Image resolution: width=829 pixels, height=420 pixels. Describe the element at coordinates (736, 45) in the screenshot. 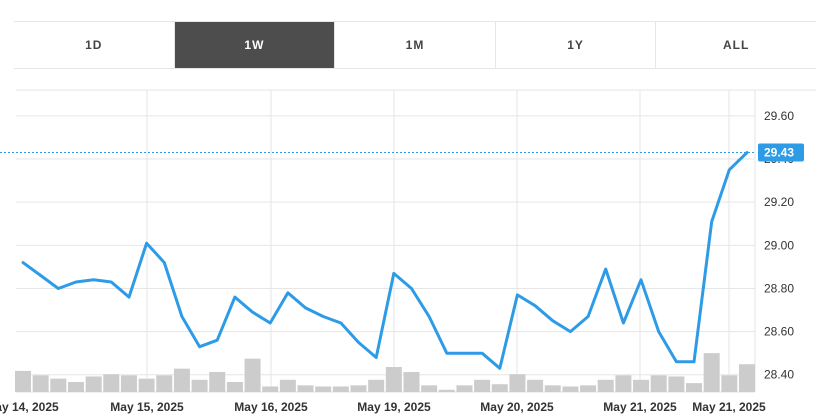

I see `tab-all: ALL` at that location.